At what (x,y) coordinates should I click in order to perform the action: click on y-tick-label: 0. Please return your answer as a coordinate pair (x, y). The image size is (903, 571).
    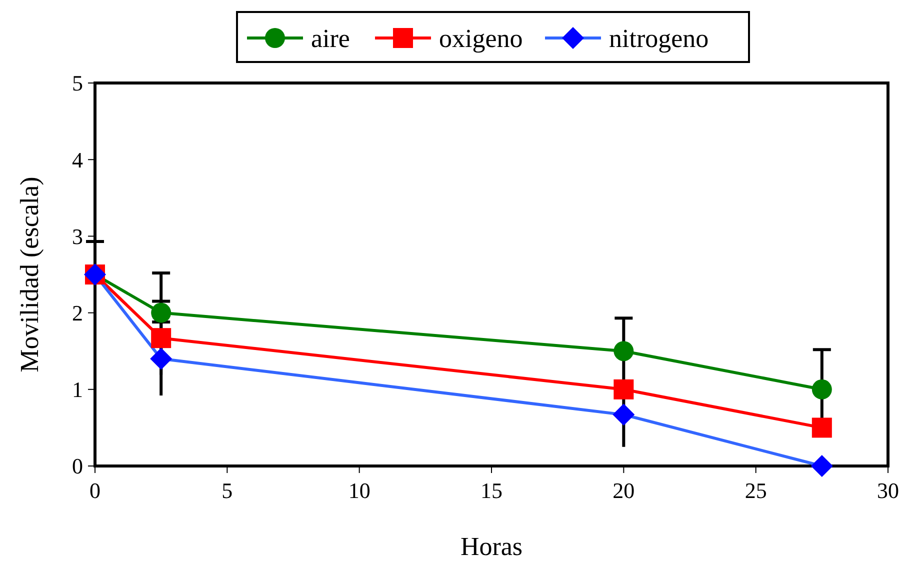
    Looking at the image, I should click on (77, 466).